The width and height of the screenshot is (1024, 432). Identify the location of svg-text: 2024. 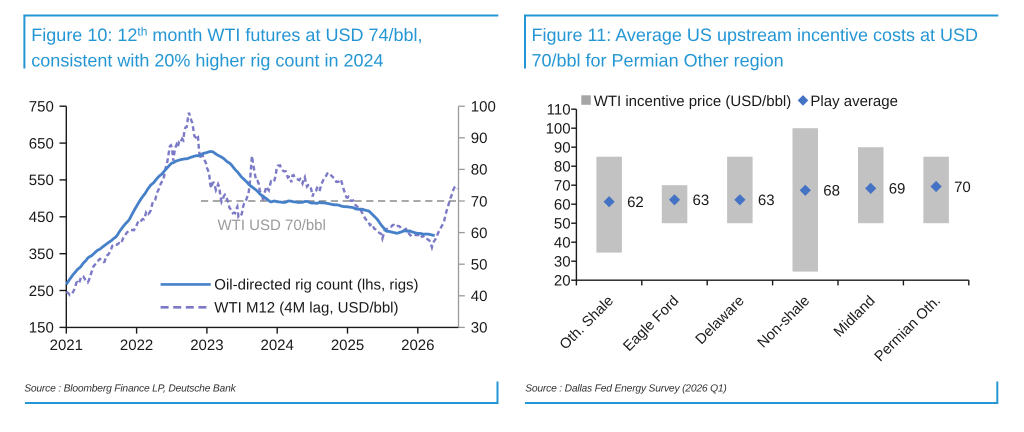
(277, 345).